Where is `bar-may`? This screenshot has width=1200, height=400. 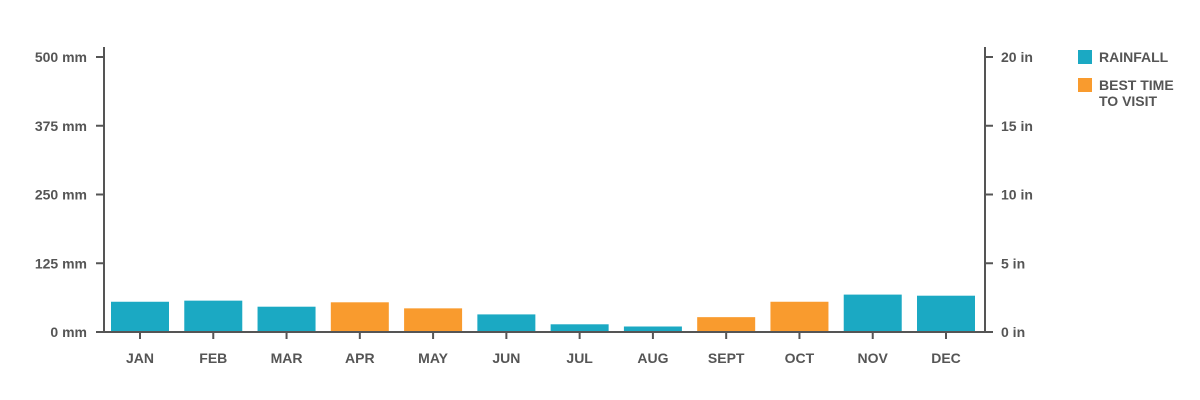
bar-may is located at coordinates (433, 320).